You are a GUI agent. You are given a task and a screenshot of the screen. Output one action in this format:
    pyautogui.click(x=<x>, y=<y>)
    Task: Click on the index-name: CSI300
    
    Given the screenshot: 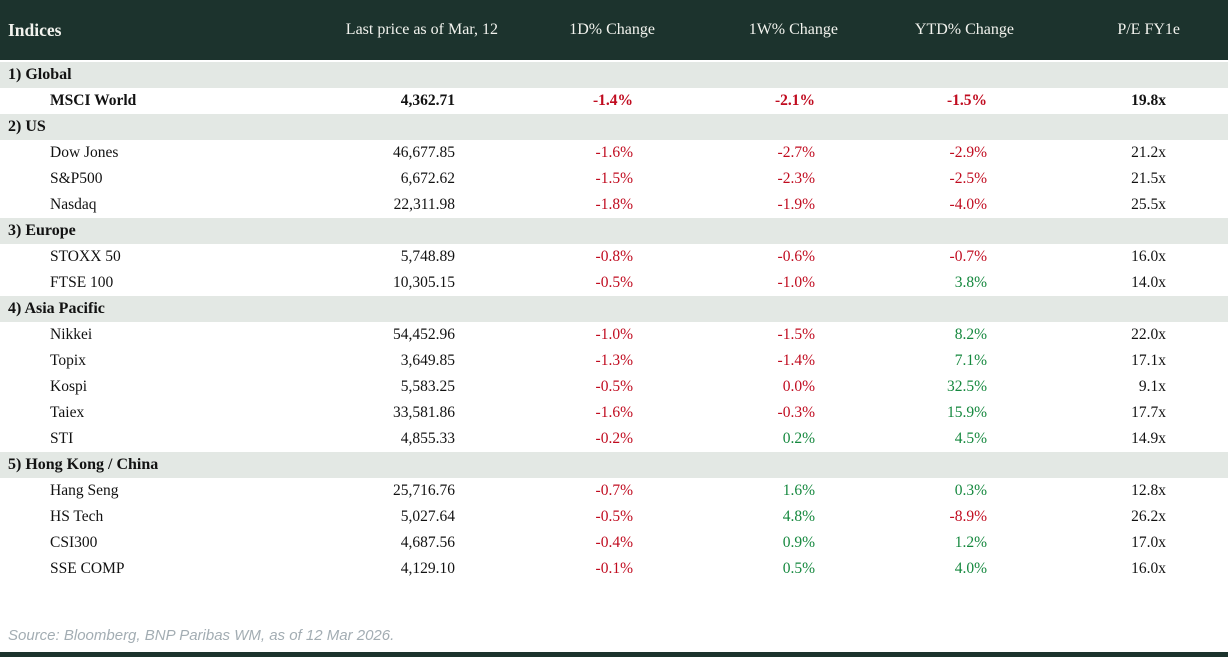 What is the action you would take?
    pyautogui.click(x=74, y=542)
    